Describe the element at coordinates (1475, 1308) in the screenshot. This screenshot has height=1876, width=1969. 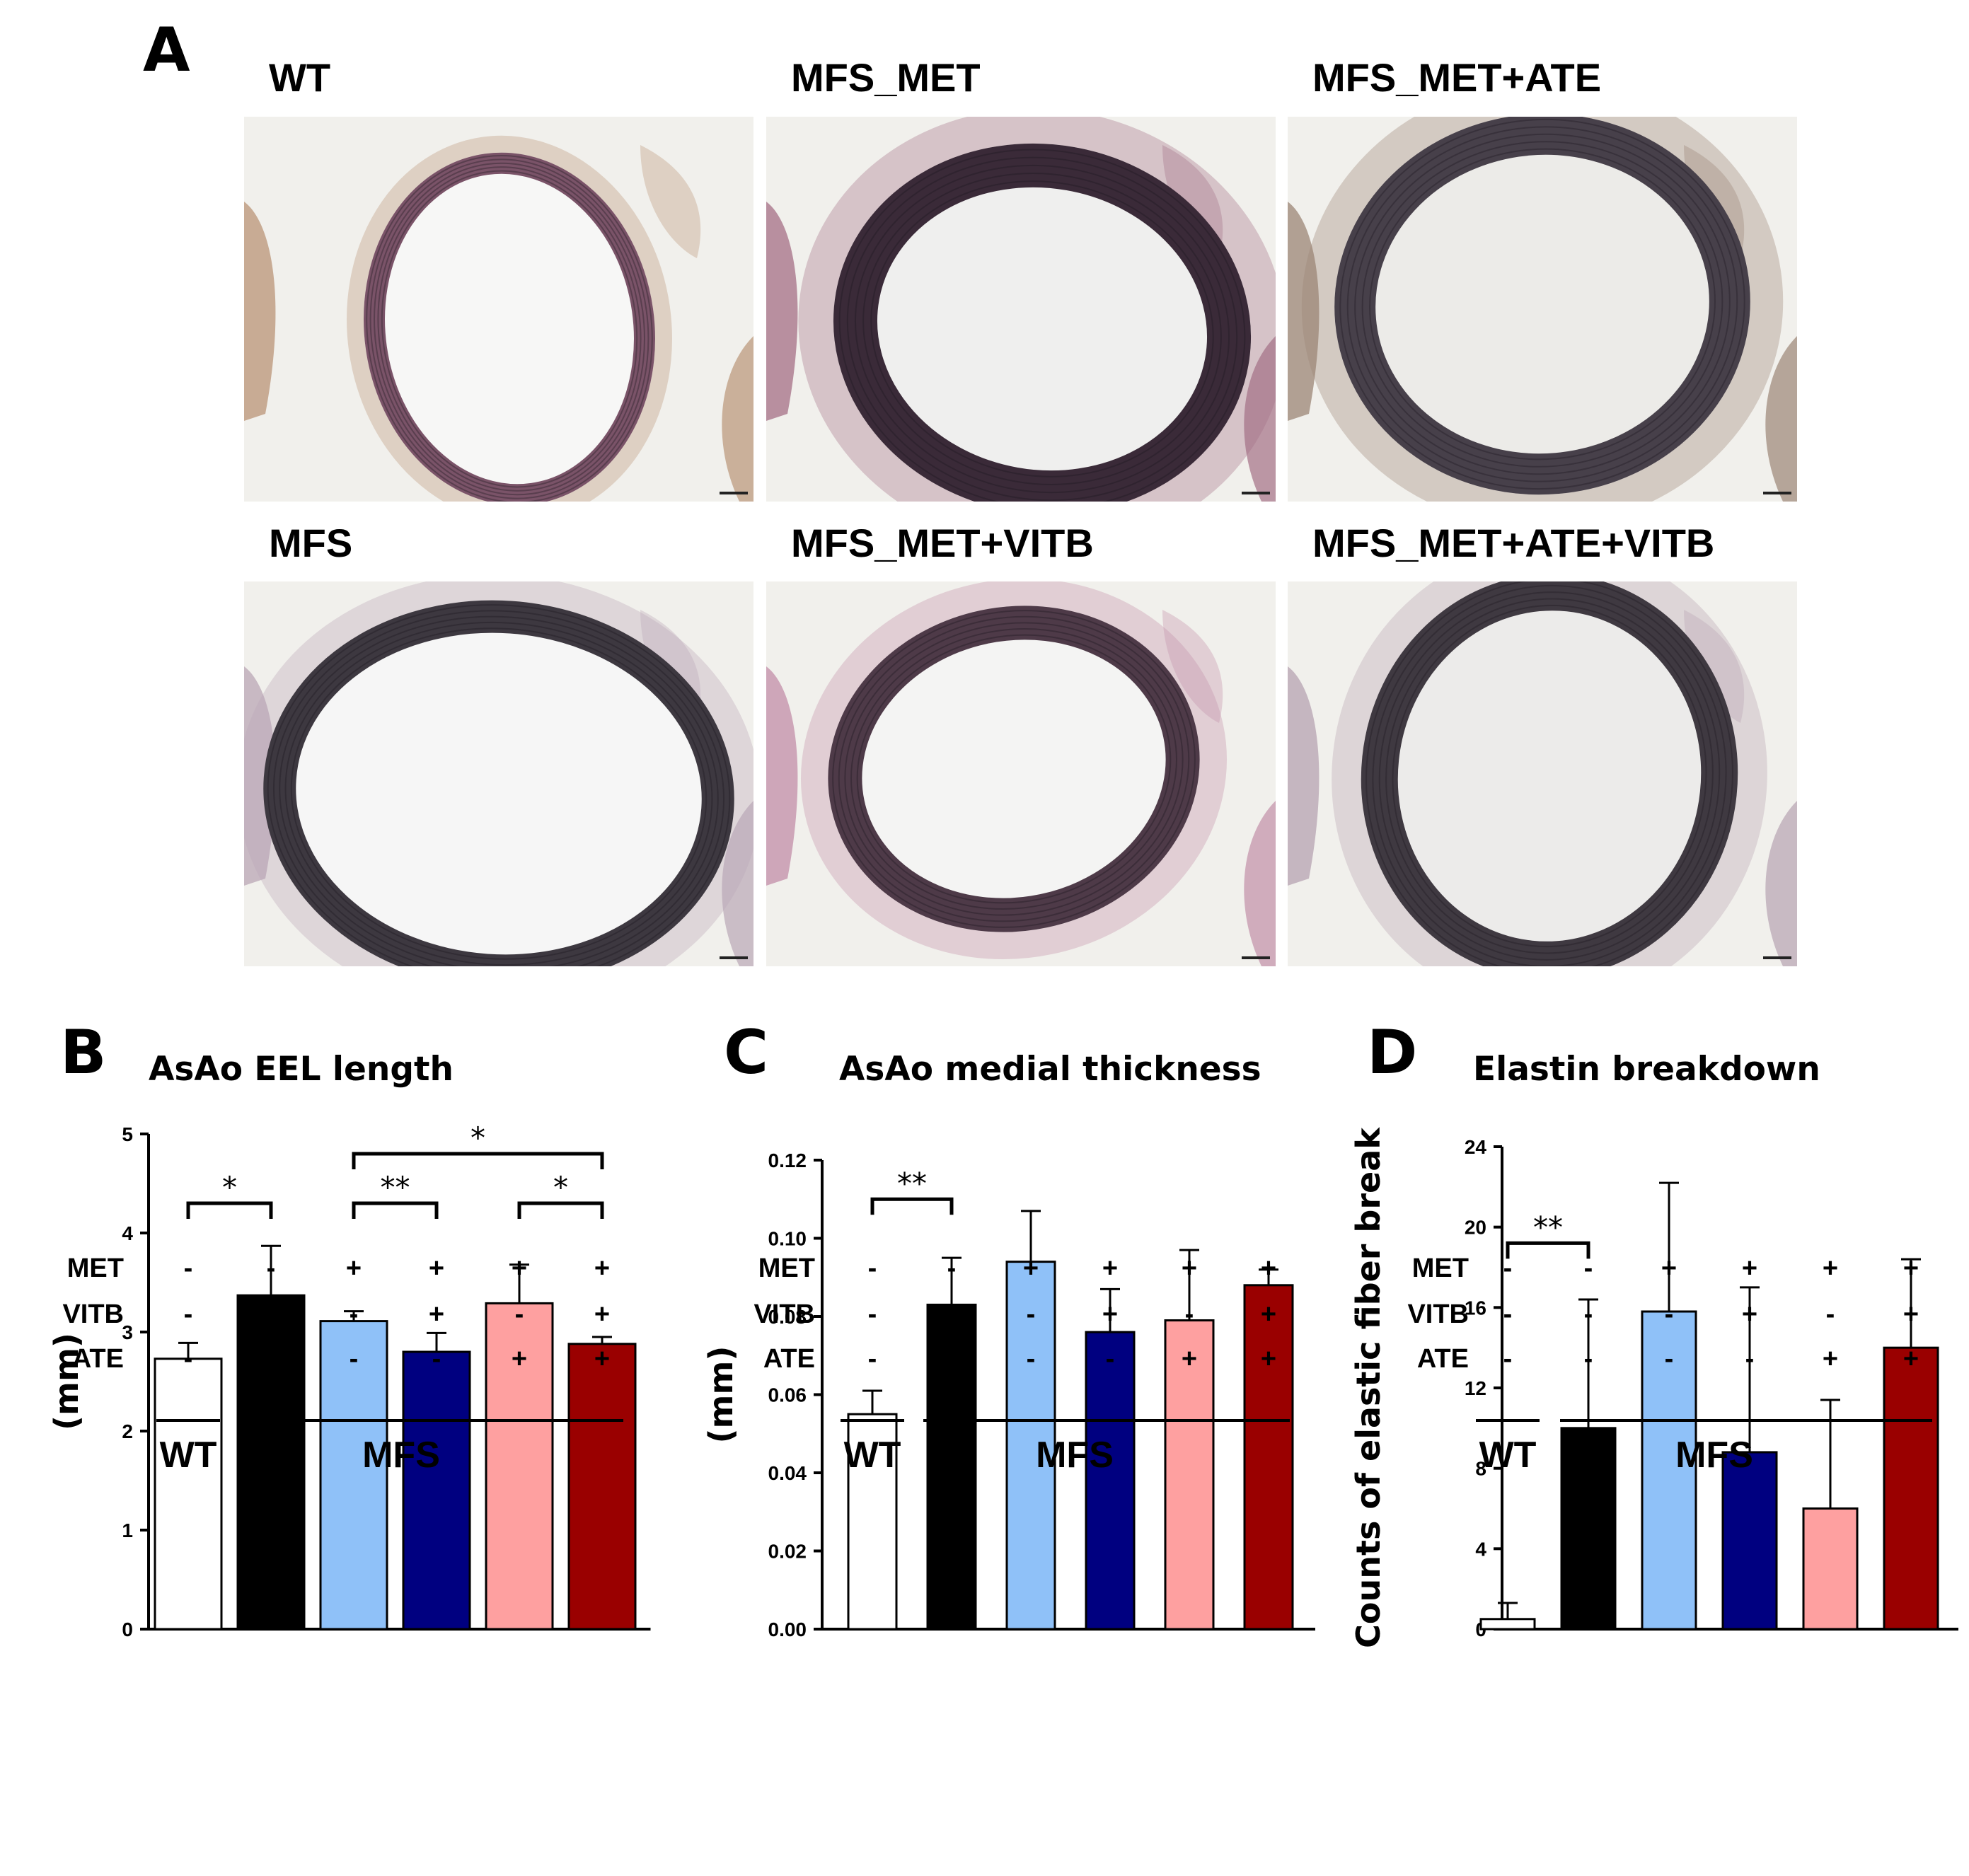
I see `y-tick-label: 16` at that location.